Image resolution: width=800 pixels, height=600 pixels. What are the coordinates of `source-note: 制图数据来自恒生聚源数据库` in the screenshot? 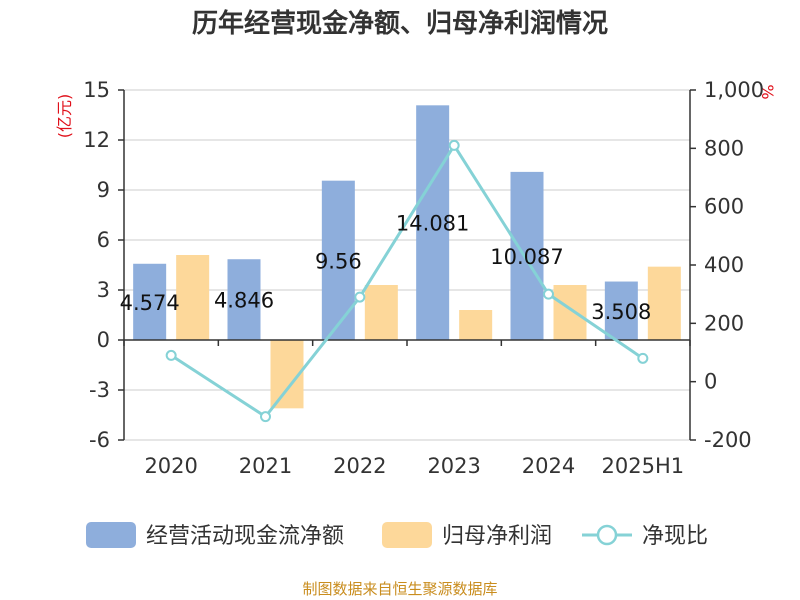 It's located at (399, 589).